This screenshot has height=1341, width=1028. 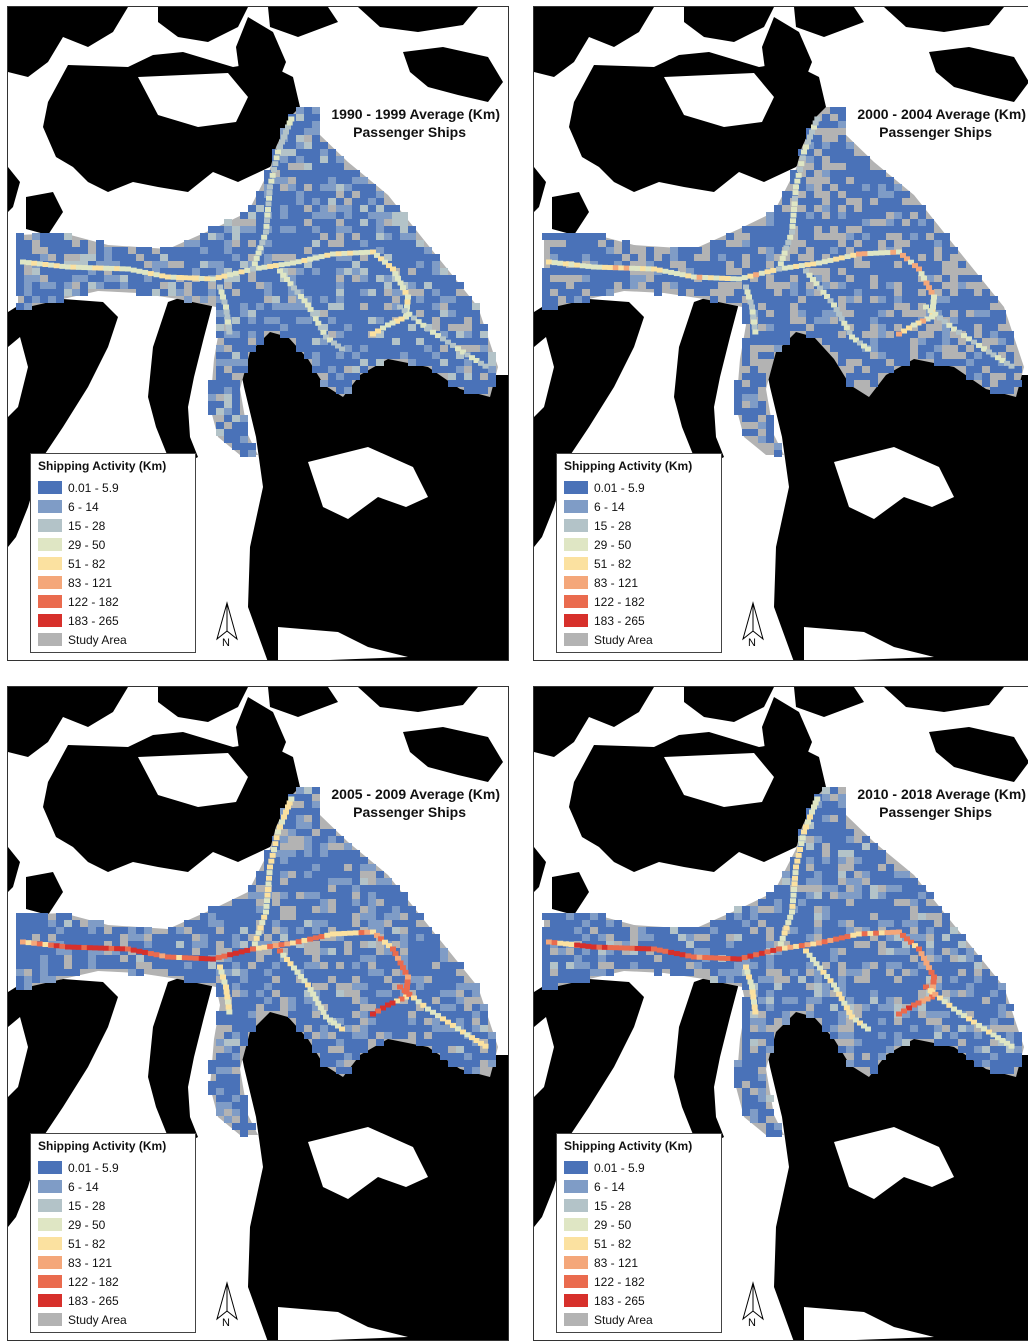 What do you see at coordinates (576, 601) in the screenshot?
I see `legend-swatch` at bounding box center [576, 601].